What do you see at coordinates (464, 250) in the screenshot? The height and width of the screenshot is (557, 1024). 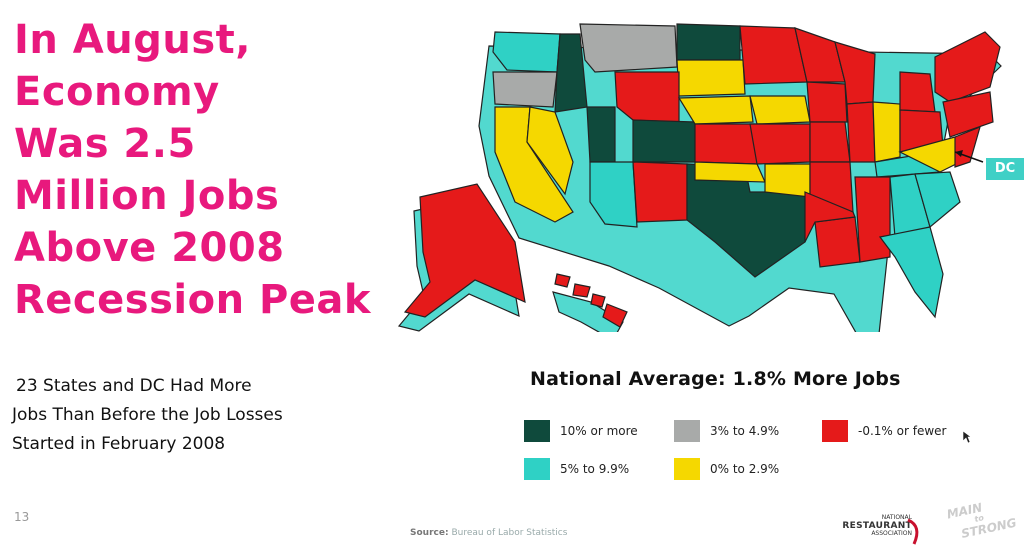 I see `alaska-shape` at bounding box center [464, 250].